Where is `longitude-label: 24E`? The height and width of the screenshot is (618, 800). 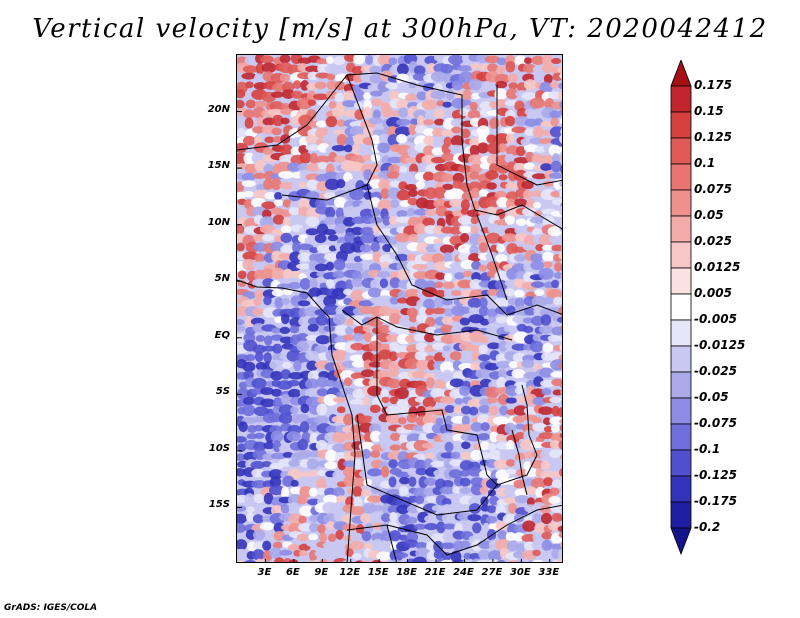 longitude-label: 24E is located at coordinates (463, 572).